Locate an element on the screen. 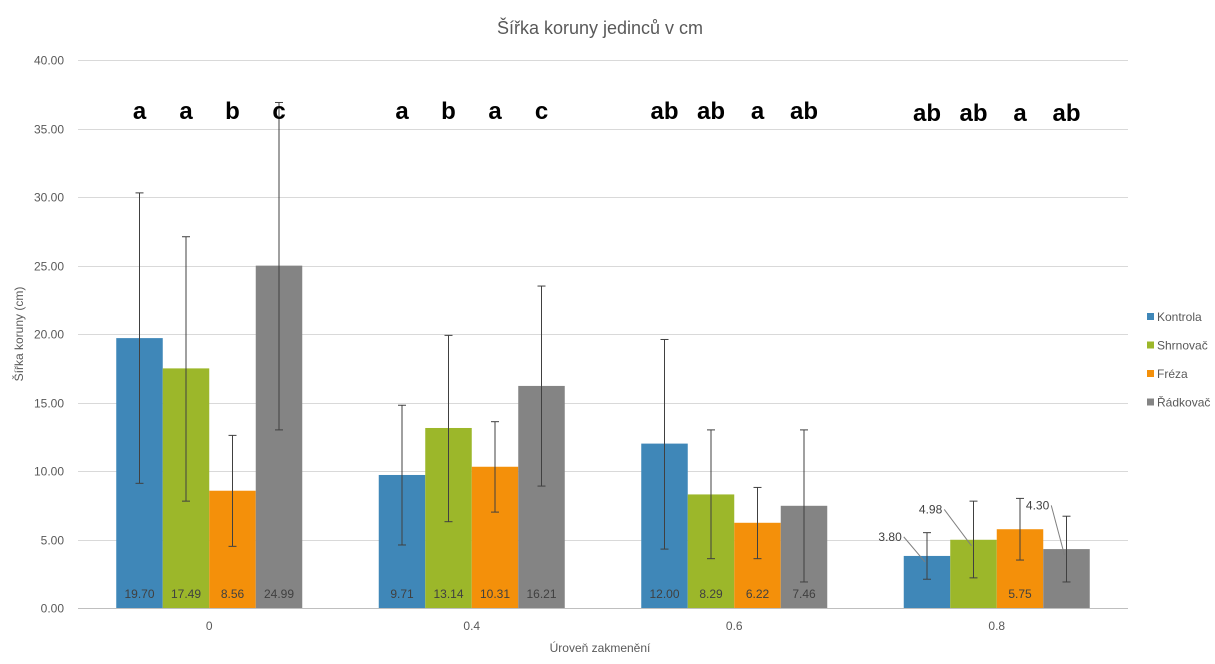 The height and width of the screenshot is (664, 1215). y-tick-label: 10.00 is located at coordinates (49, 472).